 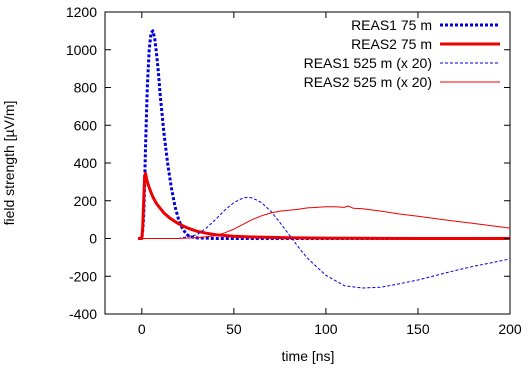 What do you see at coordinates (86, 201) in the screenshot?
I see `y-tick-label: 200` at bounding box center [86, 201].